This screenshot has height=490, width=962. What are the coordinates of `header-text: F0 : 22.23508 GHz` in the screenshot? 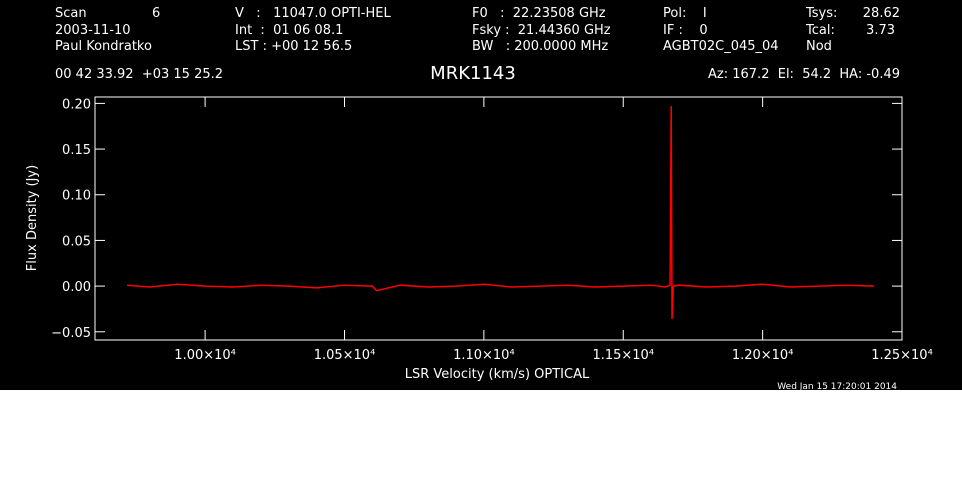 It's located at (539, 13).